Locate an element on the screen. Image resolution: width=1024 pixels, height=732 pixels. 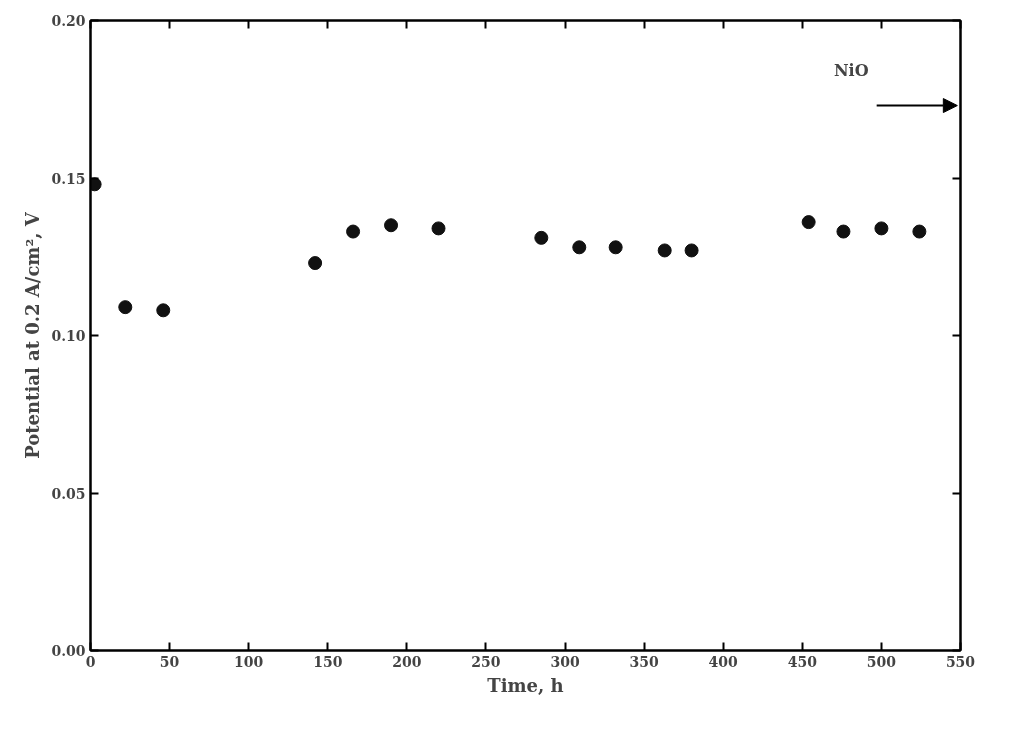
x-tick-label: 500 is located at coordinates (881, 661).